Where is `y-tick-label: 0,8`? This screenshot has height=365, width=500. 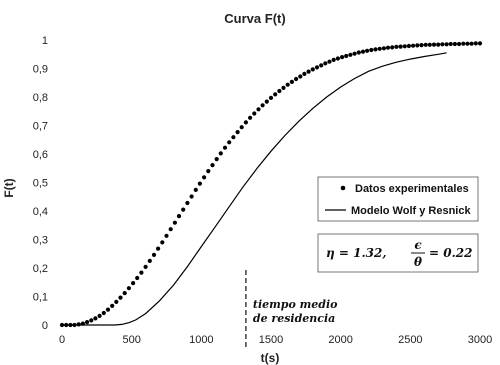
y-tick-label: 0,8 is located at coordinates (40, 98).